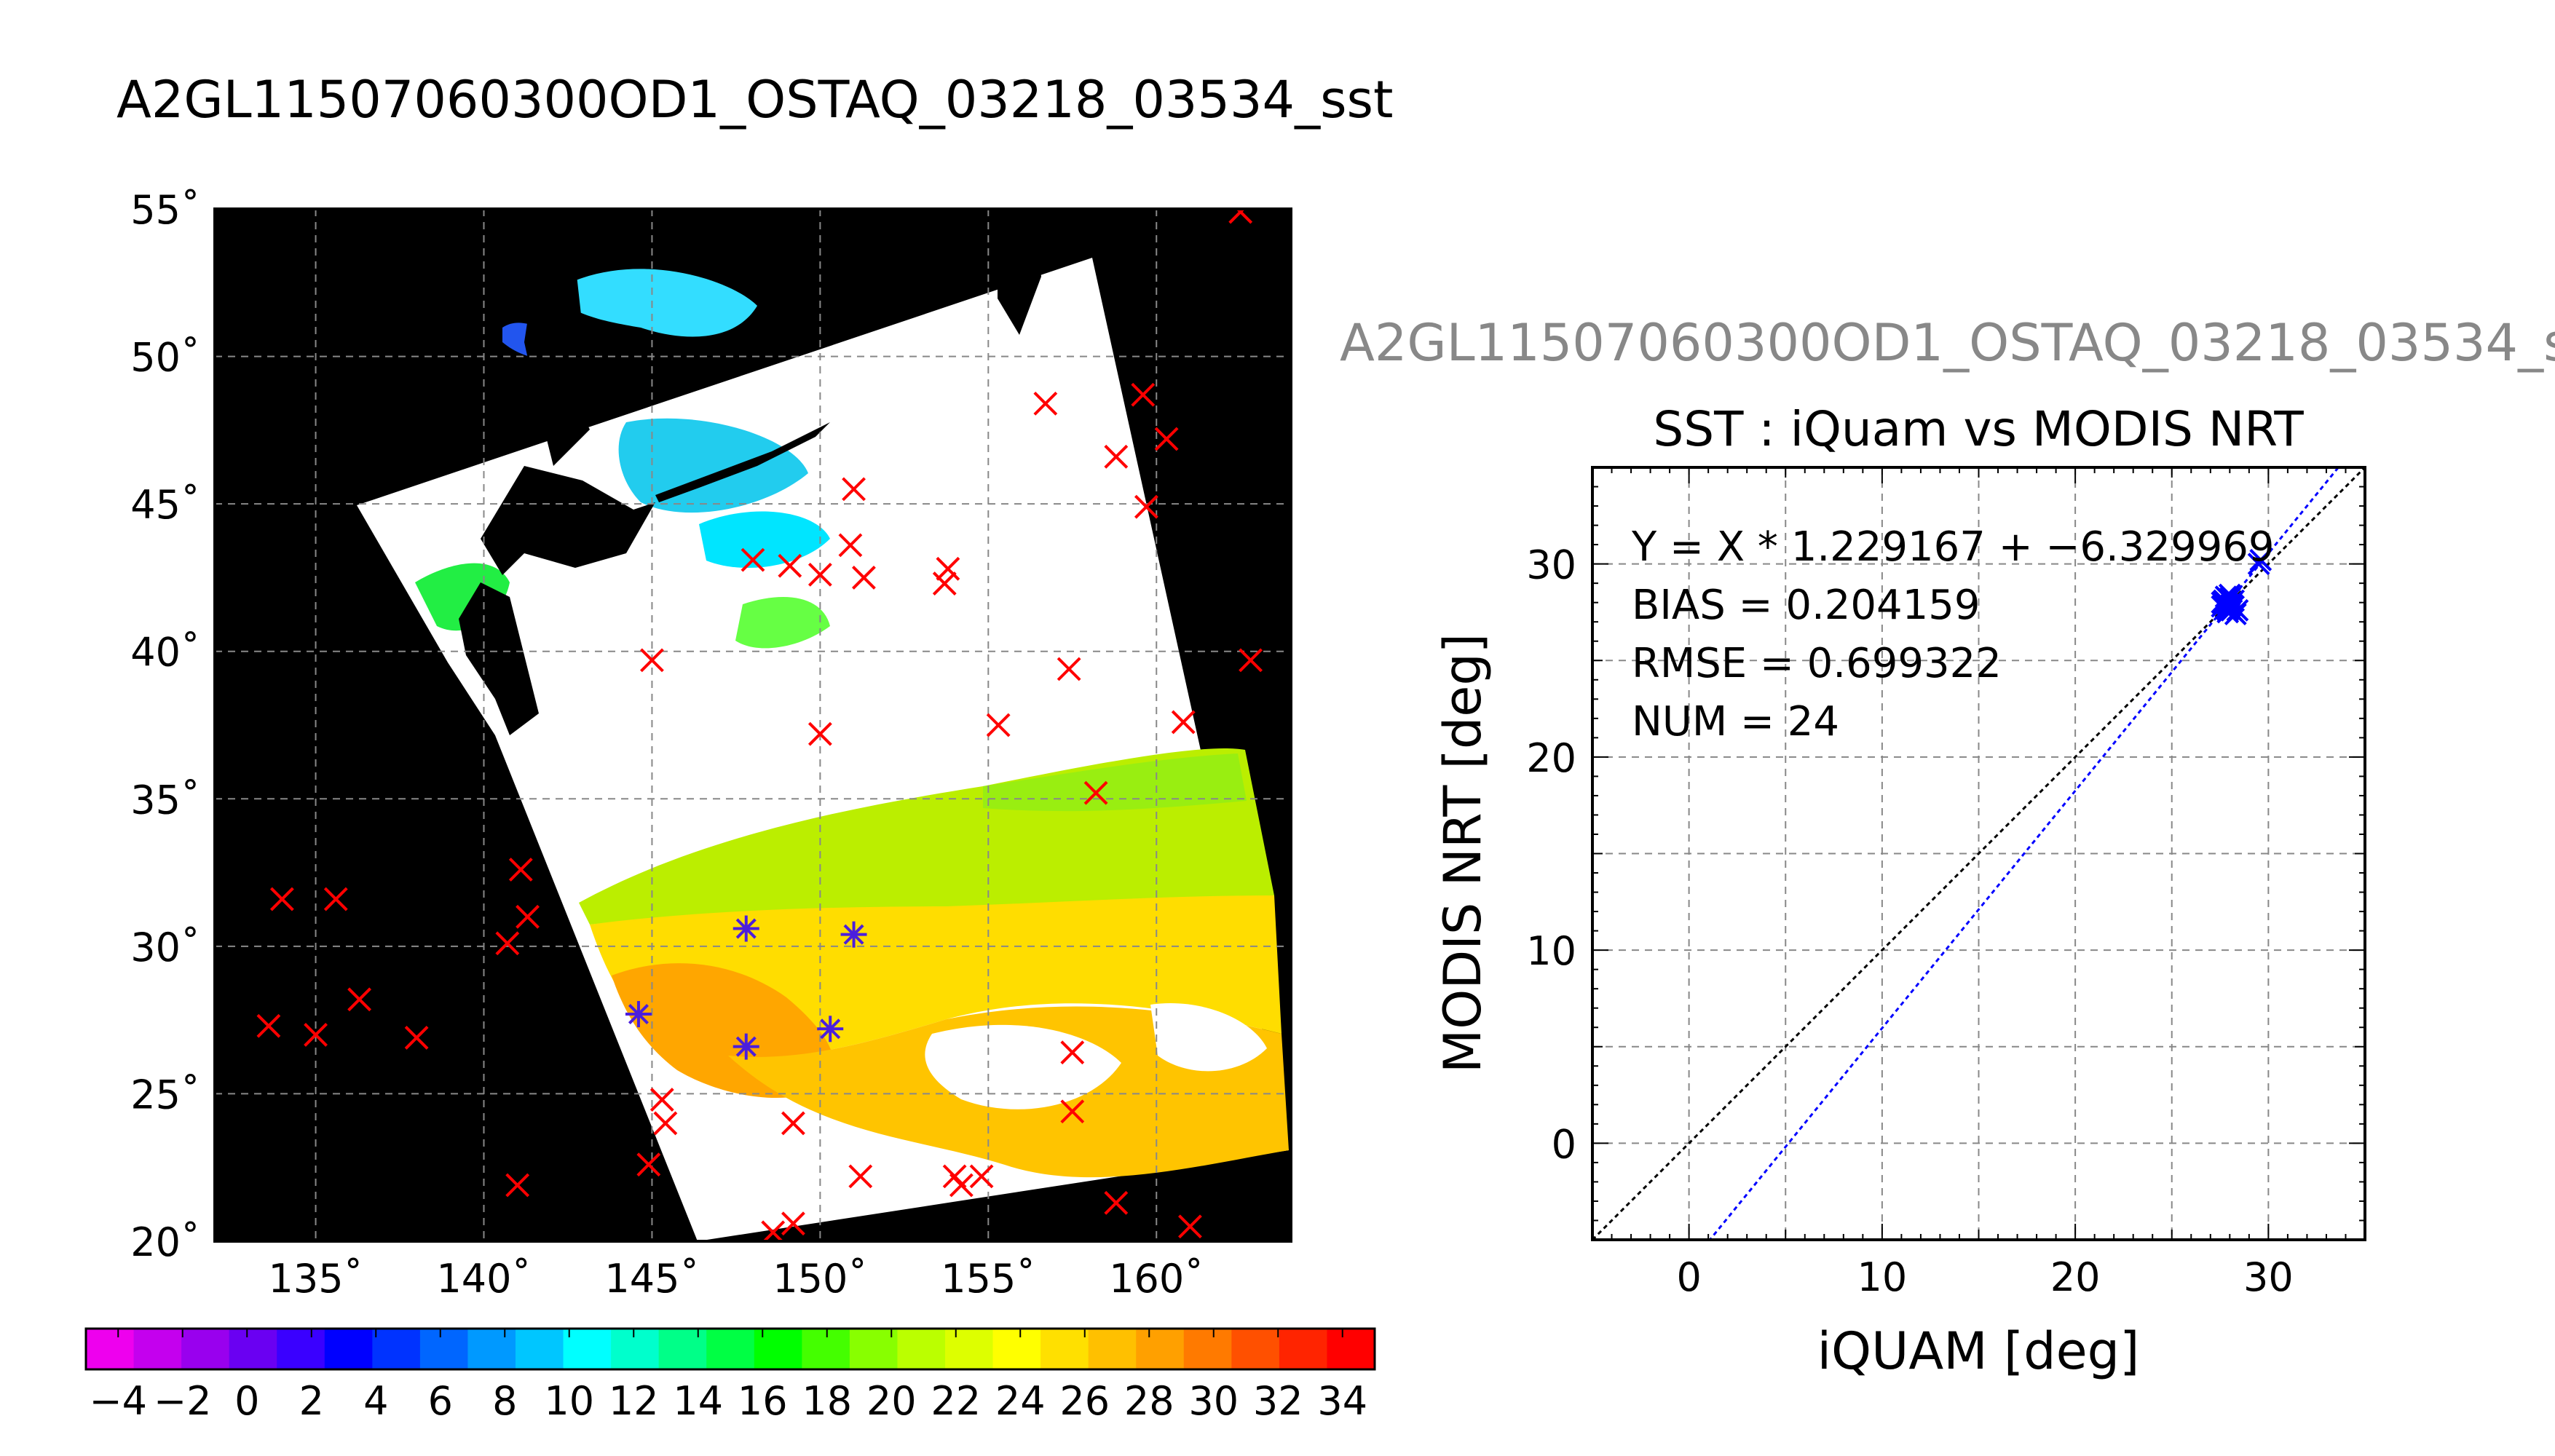 The height and width of the screenshot is (1456, 2555). Describe the element at coordinates (755, 100) in the screenshot. I see `map-title: A2GL11507060300OD1_OSTAQ_03218_03534_sst` at that location.